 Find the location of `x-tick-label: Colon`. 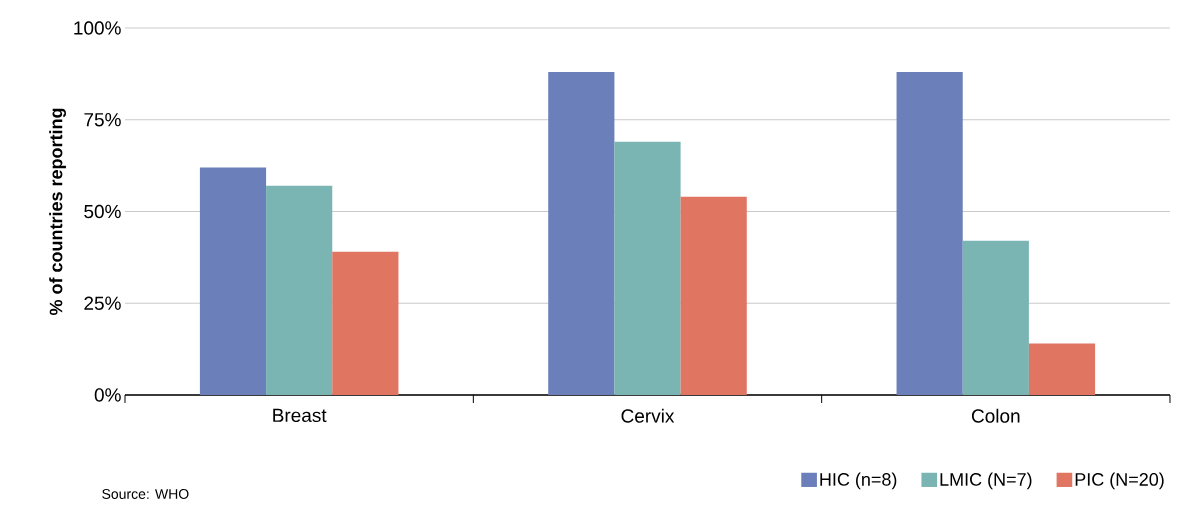

x-tick-label: Colon is located at coordinates (995, 415).